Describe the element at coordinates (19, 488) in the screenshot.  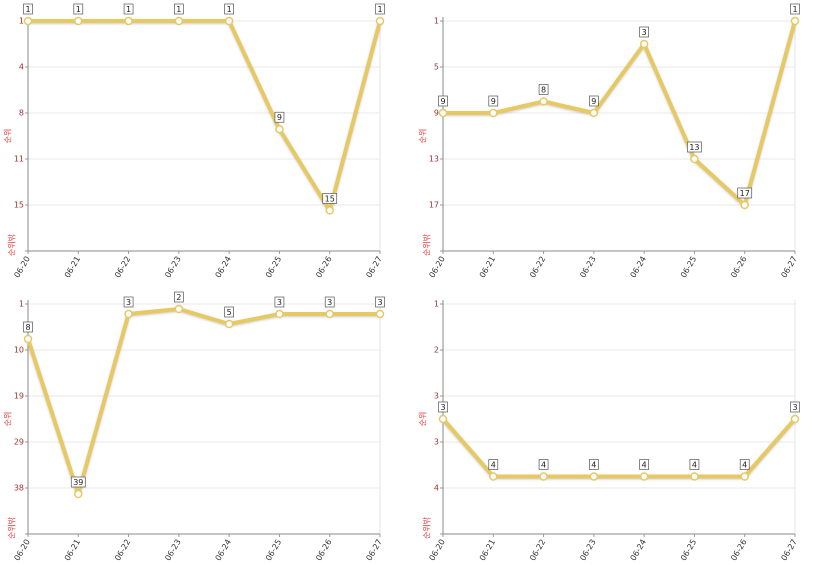
I see `y-tick-label: 38` at that location.